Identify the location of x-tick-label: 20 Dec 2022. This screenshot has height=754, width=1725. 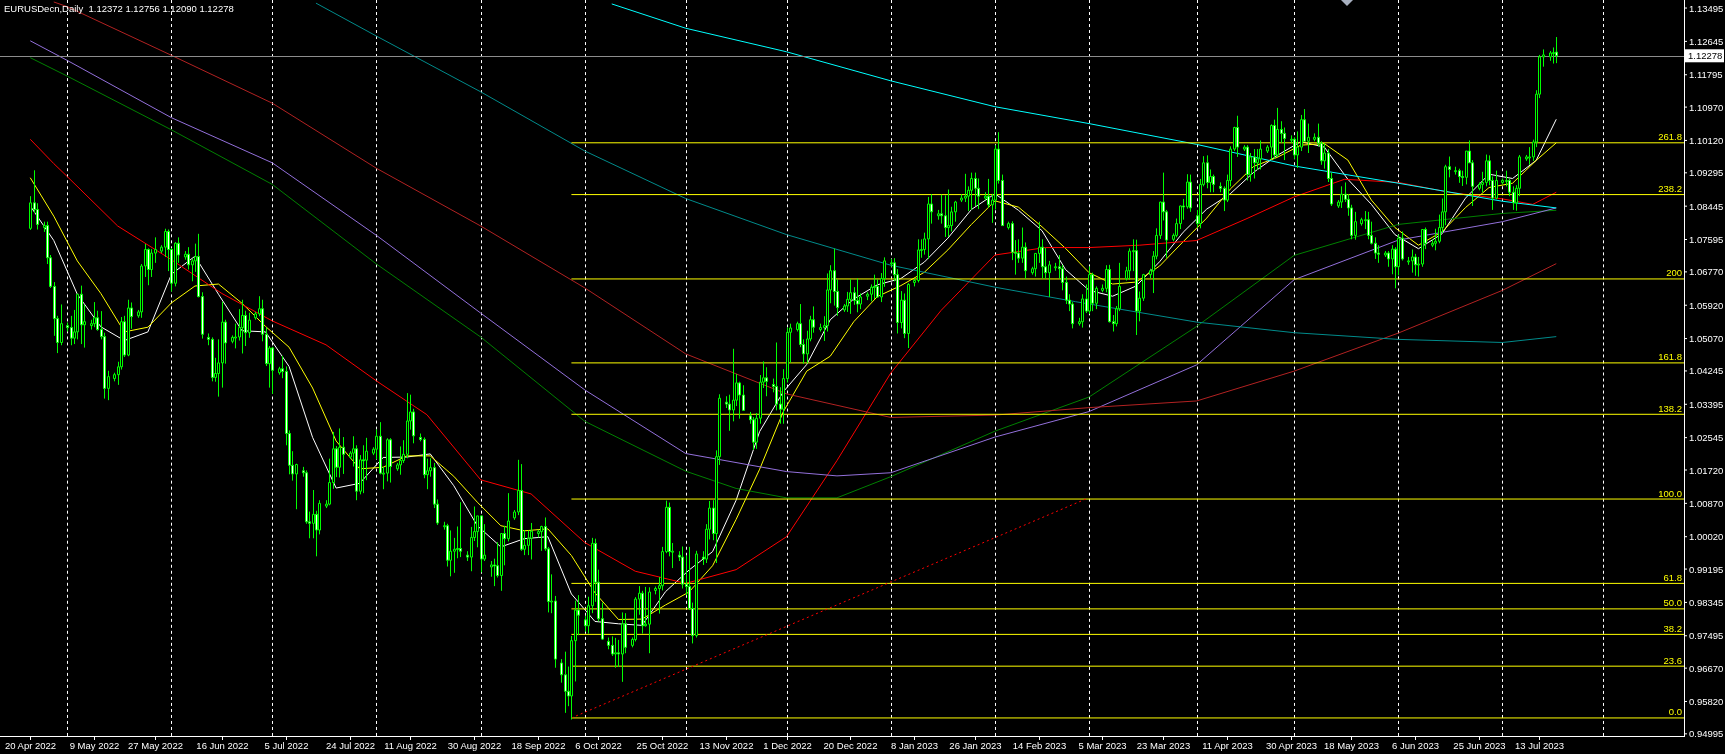
(850, 745).